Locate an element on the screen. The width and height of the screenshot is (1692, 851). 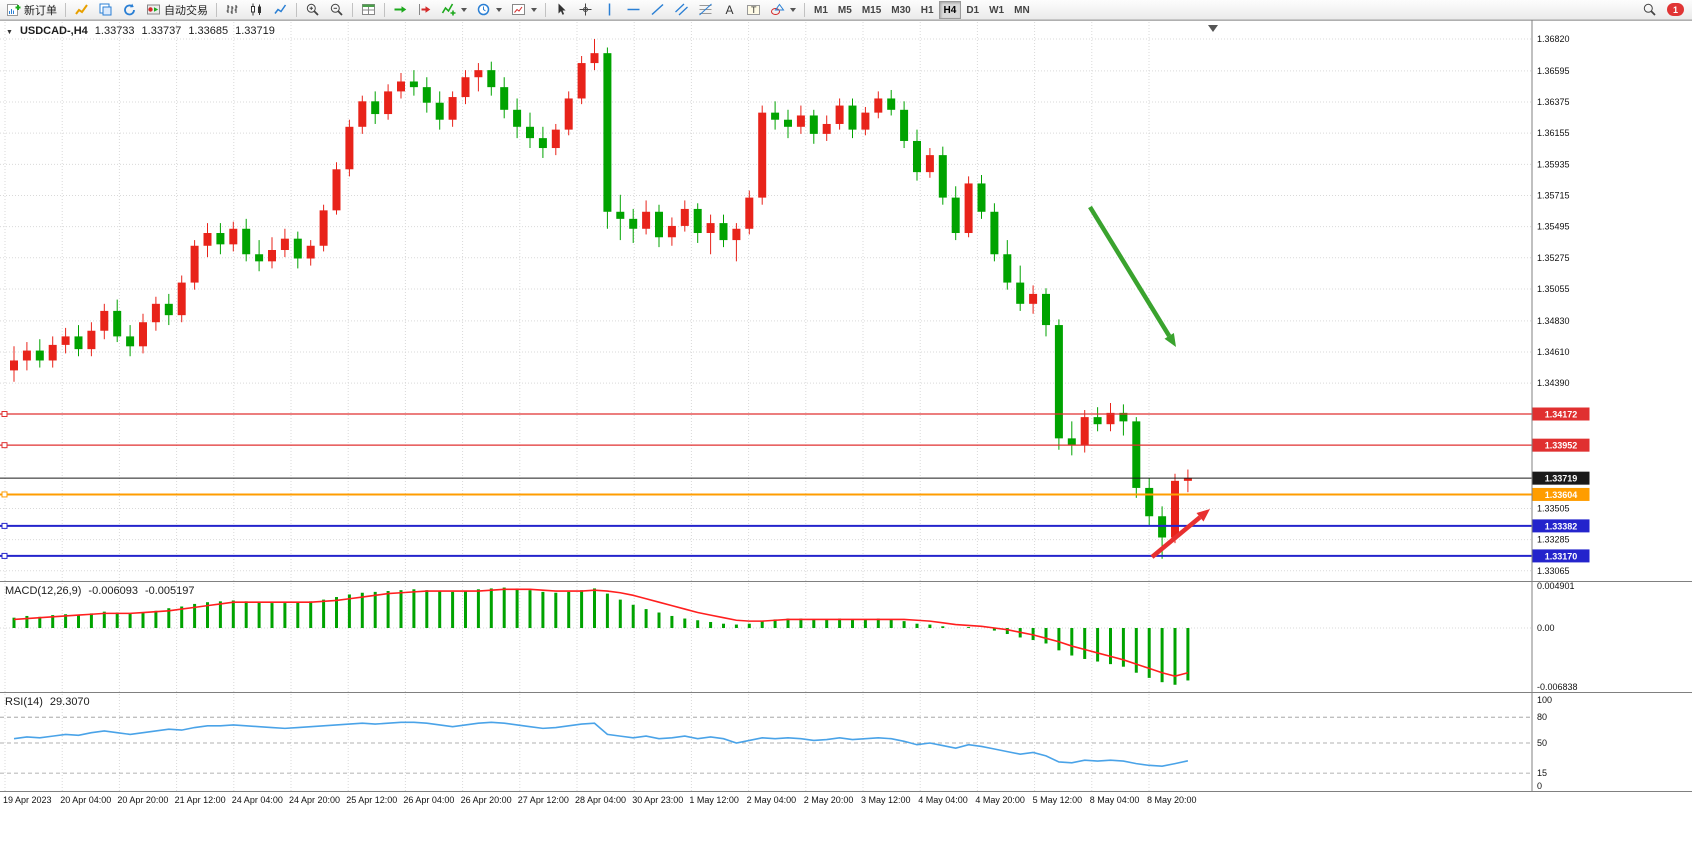
time-axis-label: 21 Apr 12:00 is located at coordinates (200, 800).